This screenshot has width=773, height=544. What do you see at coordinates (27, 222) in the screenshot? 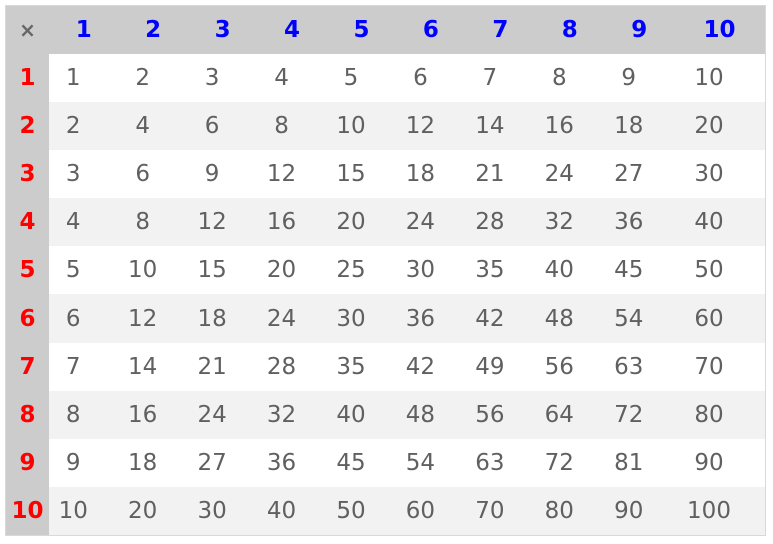
I see `row-header: 4` at bounding box center [27, 222].